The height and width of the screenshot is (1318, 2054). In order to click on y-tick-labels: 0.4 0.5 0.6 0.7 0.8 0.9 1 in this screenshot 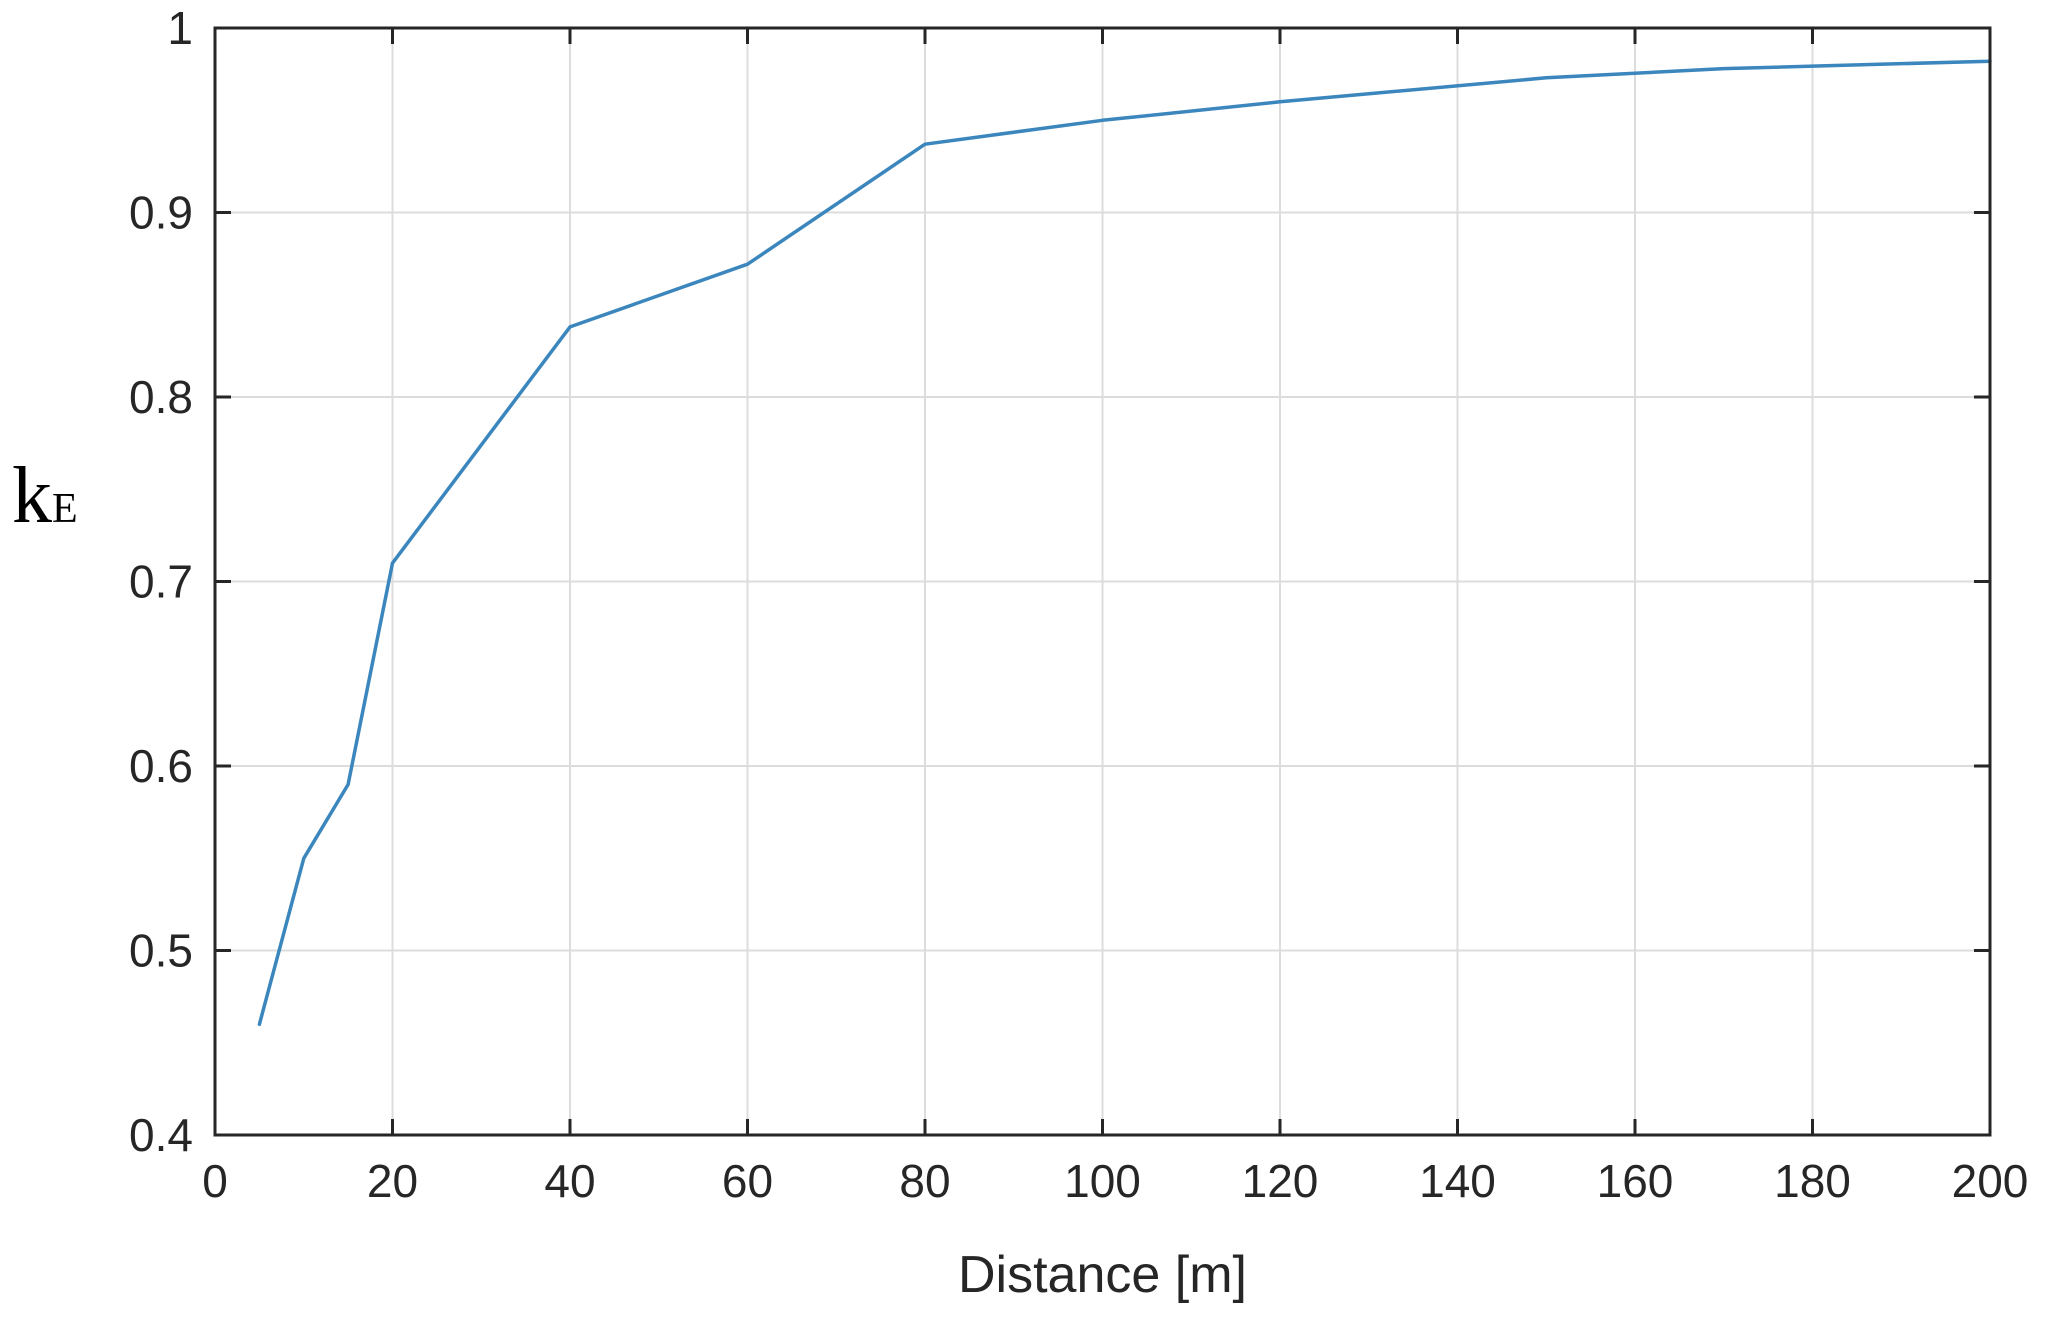, I will do `click(161, 581)`.